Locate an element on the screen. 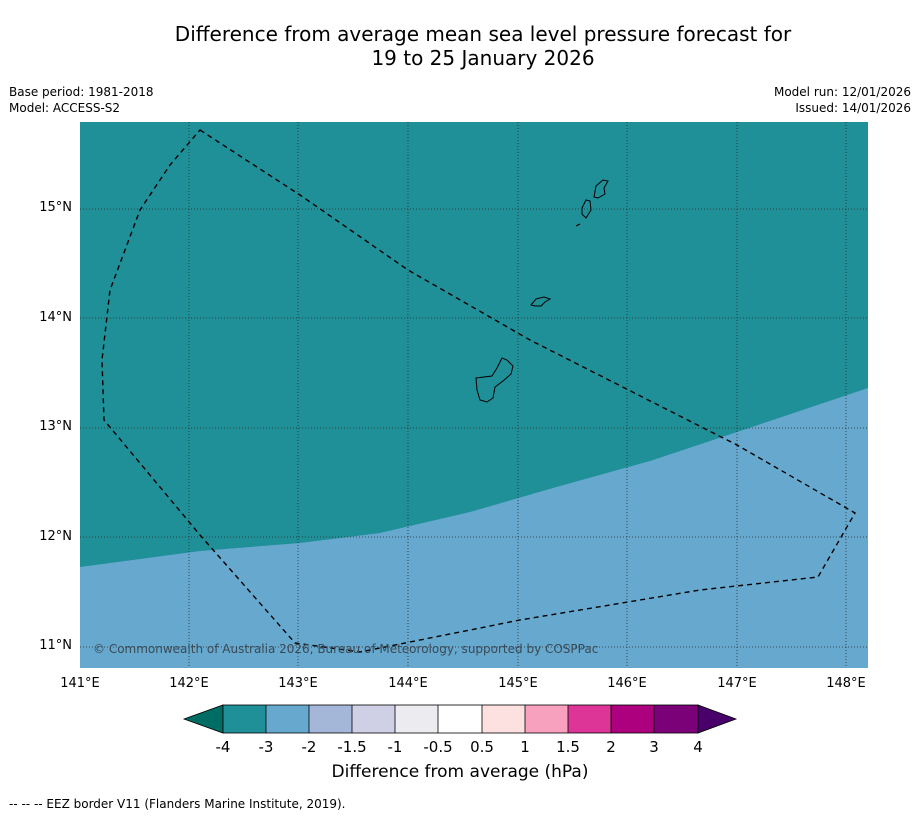  lon-label-145e: 145°E is located at coordinates (518, 683).